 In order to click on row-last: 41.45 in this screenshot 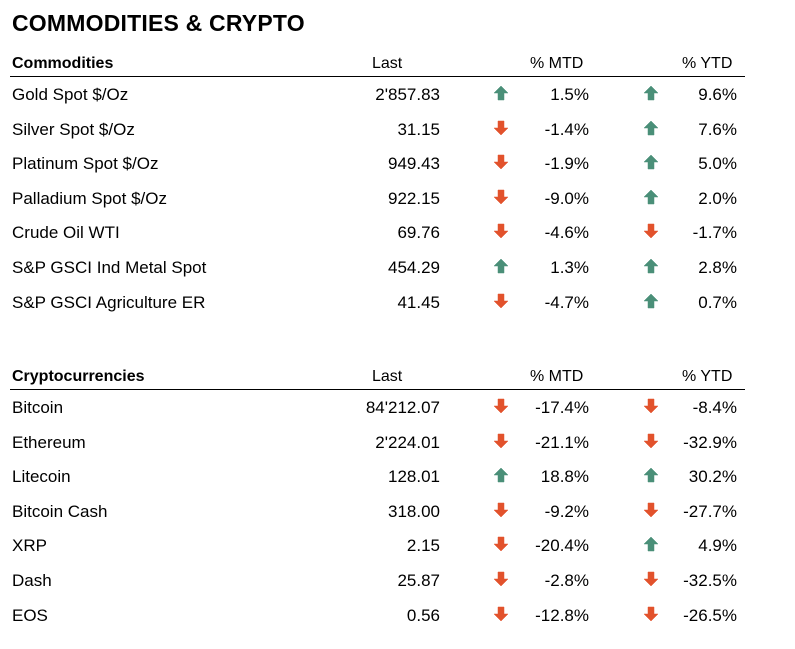, I will do `click(418, 302)`.